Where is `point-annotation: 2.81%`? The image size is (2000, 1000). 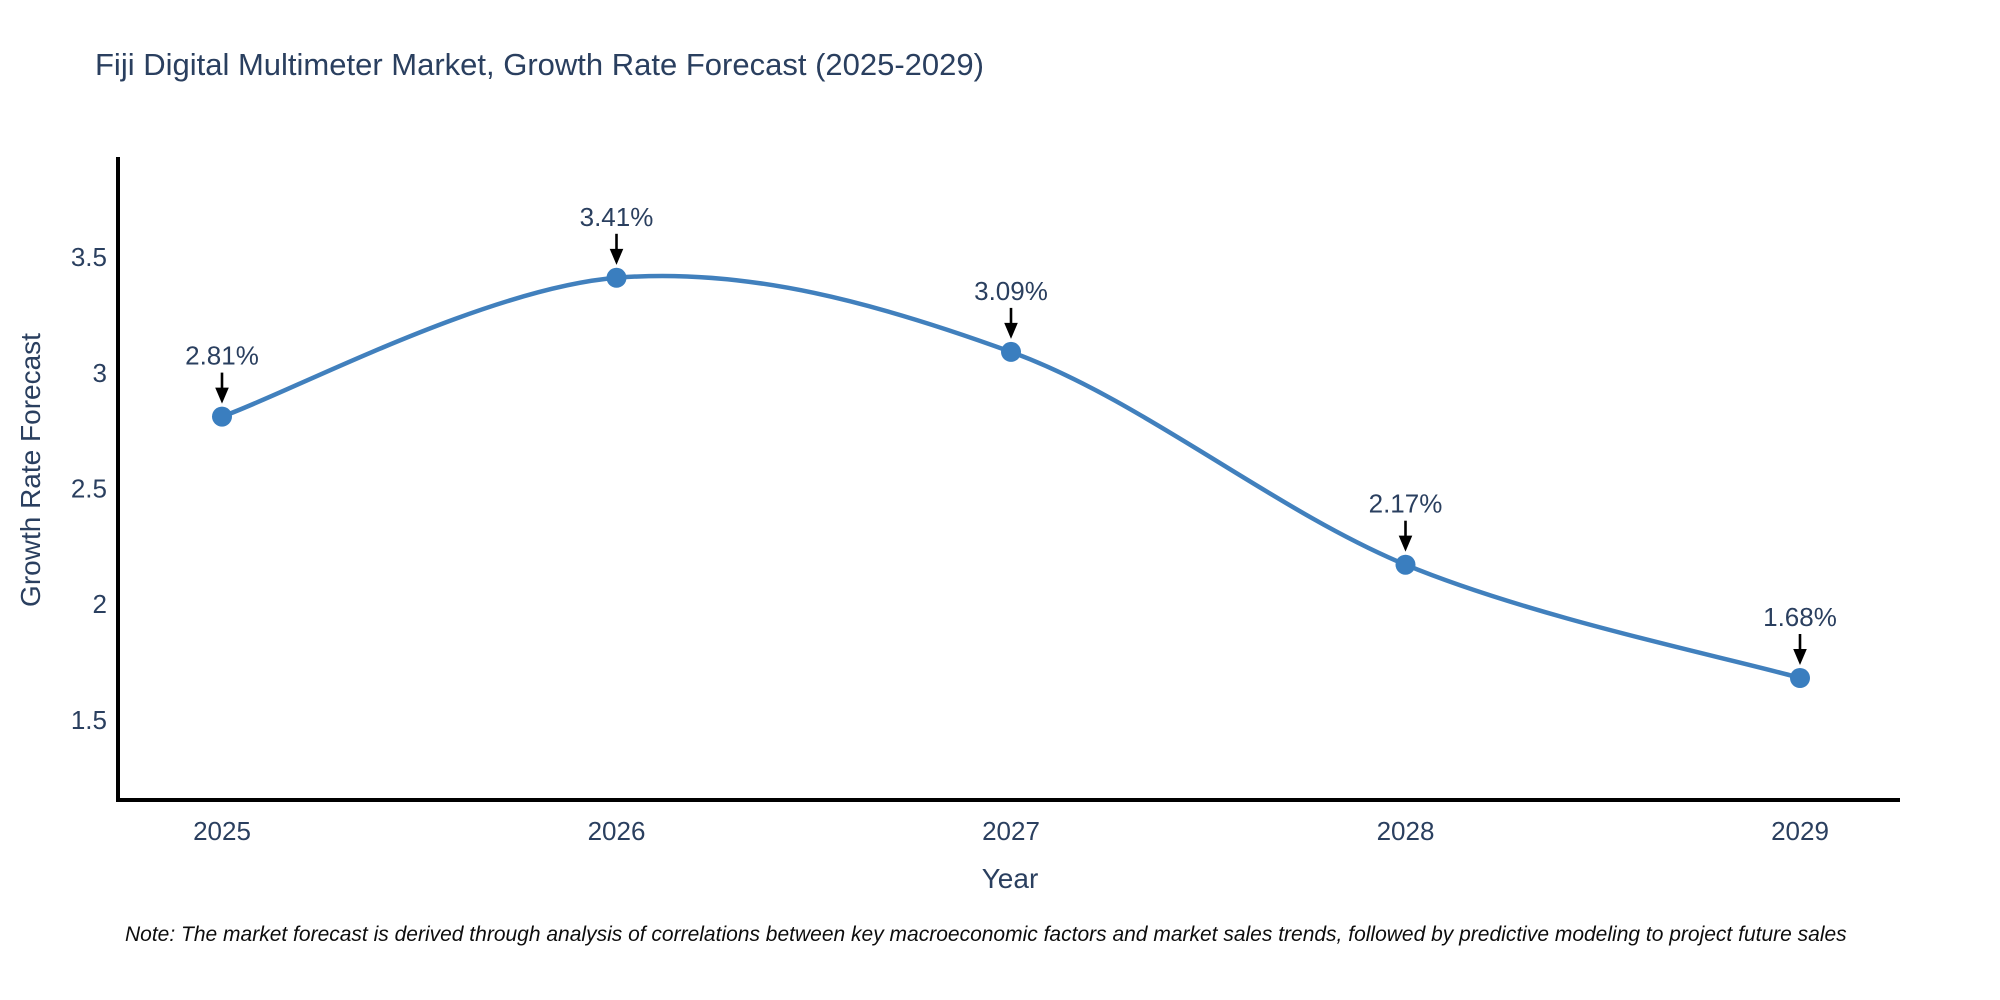 point-annotation: 2.81% is located at coordinates (222, 372).